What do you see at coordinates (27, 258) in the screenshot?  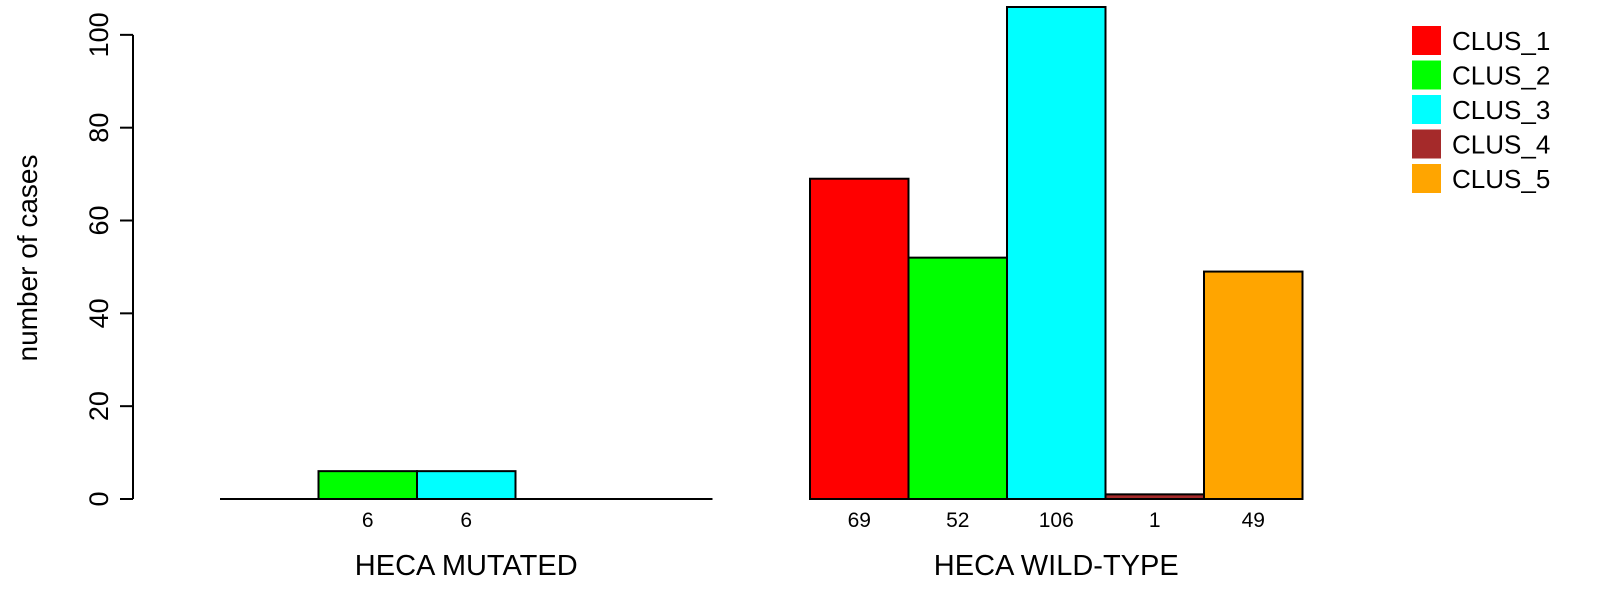 I see `y-axis-label: number of cases` at bounding box center [27, 258].